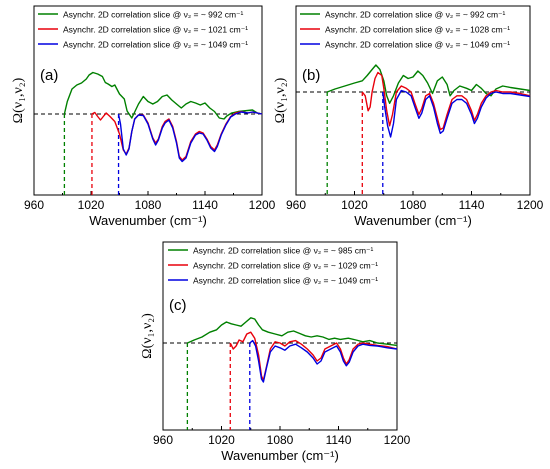 This screenshot has width=550, height=469. I want to click on panel-label: (c), so click(178, 305).